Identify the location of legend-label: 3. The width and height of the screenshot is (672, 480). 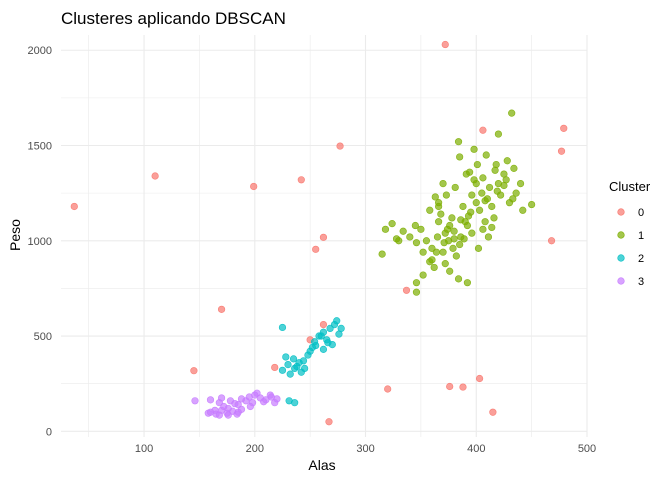
(641, 282).